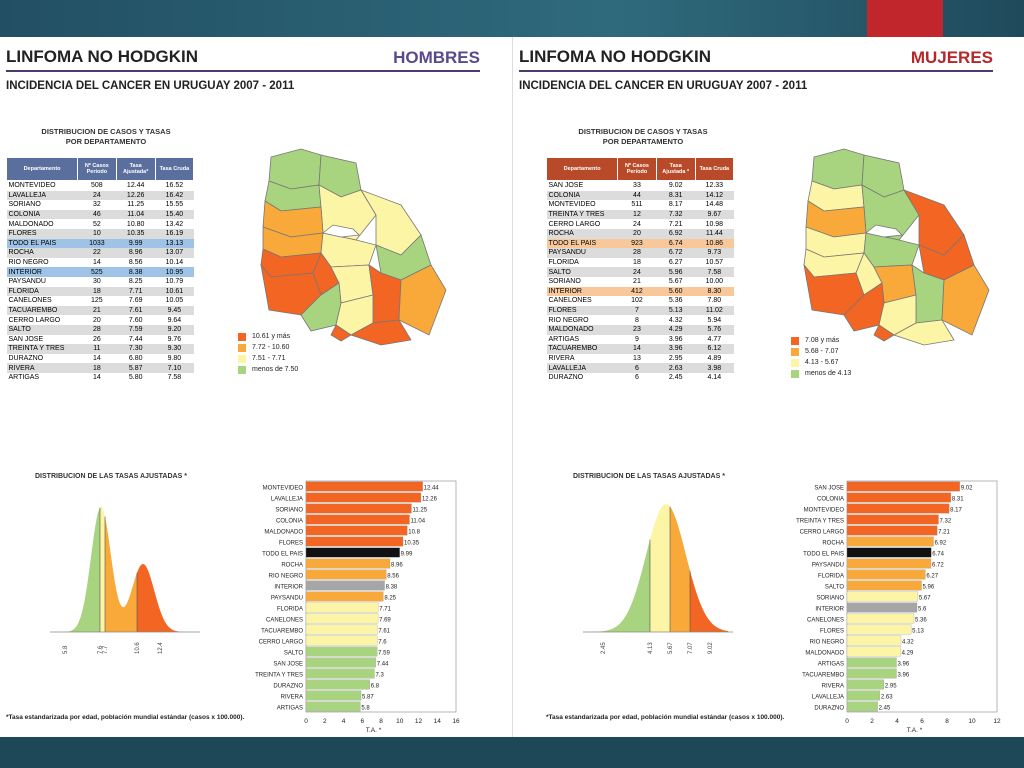 The image size is (1024, 768). What do you see at coordinates (97, 205) in the screenshot?
I see `value-cell: 32` at bounding box center [97, 205].